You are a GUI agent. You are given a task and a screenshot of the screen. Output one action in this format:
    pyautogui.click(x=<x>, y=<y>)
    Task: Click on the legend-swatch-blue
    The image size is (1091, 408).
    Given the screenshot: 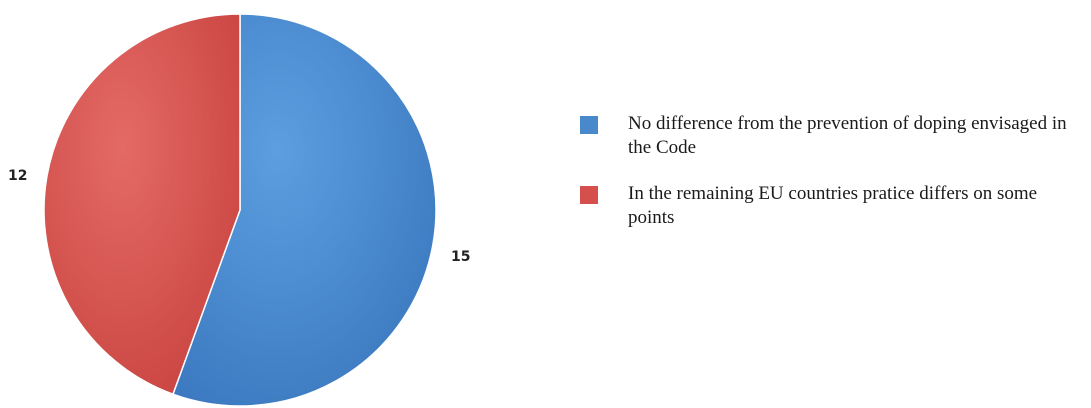 What is the action you would take?
    pyautogui.click(x=589, y=125)
    